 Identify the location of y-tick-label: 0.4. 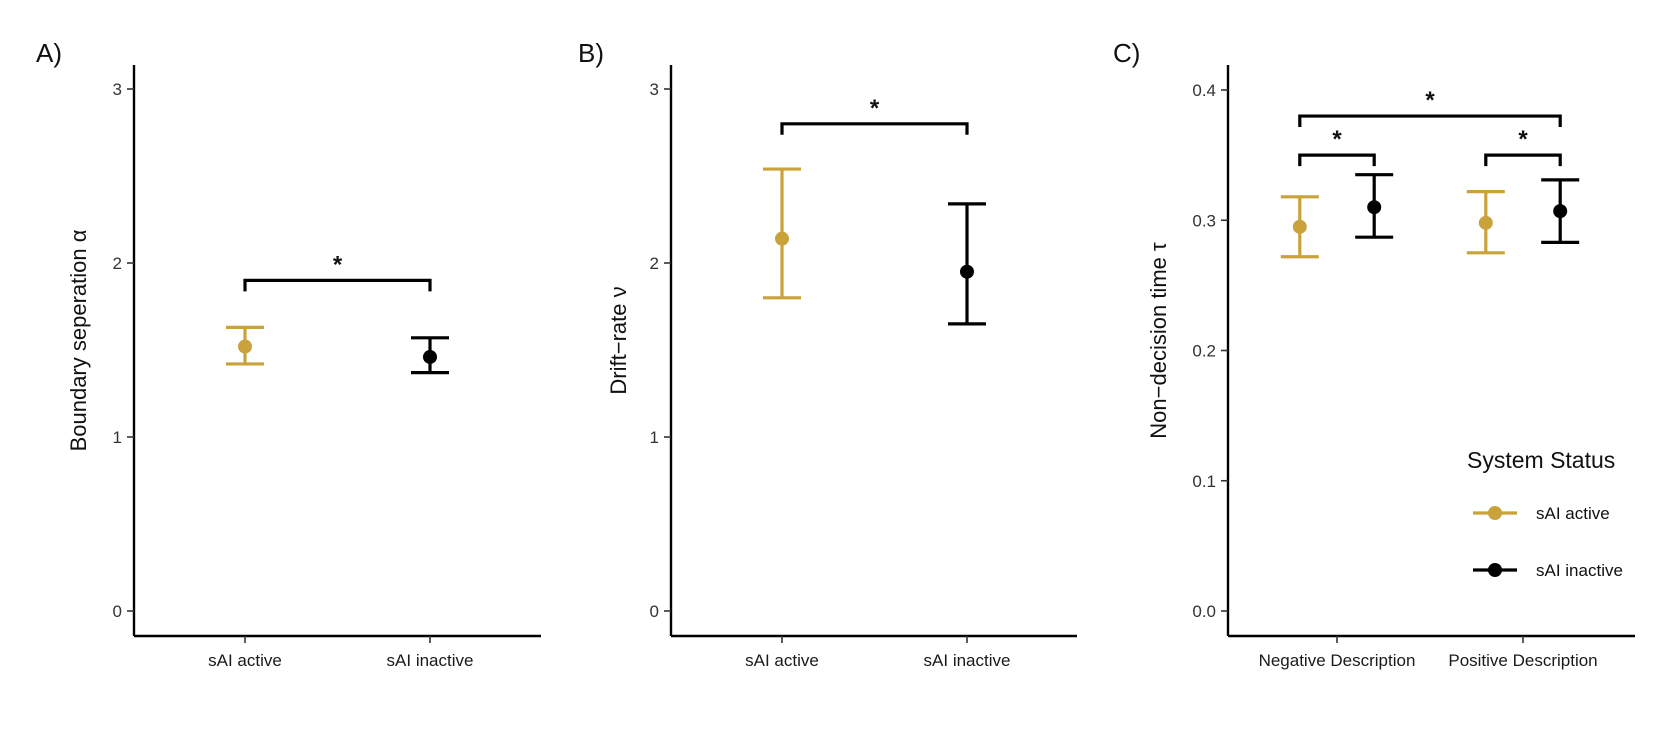
(1204, 90).